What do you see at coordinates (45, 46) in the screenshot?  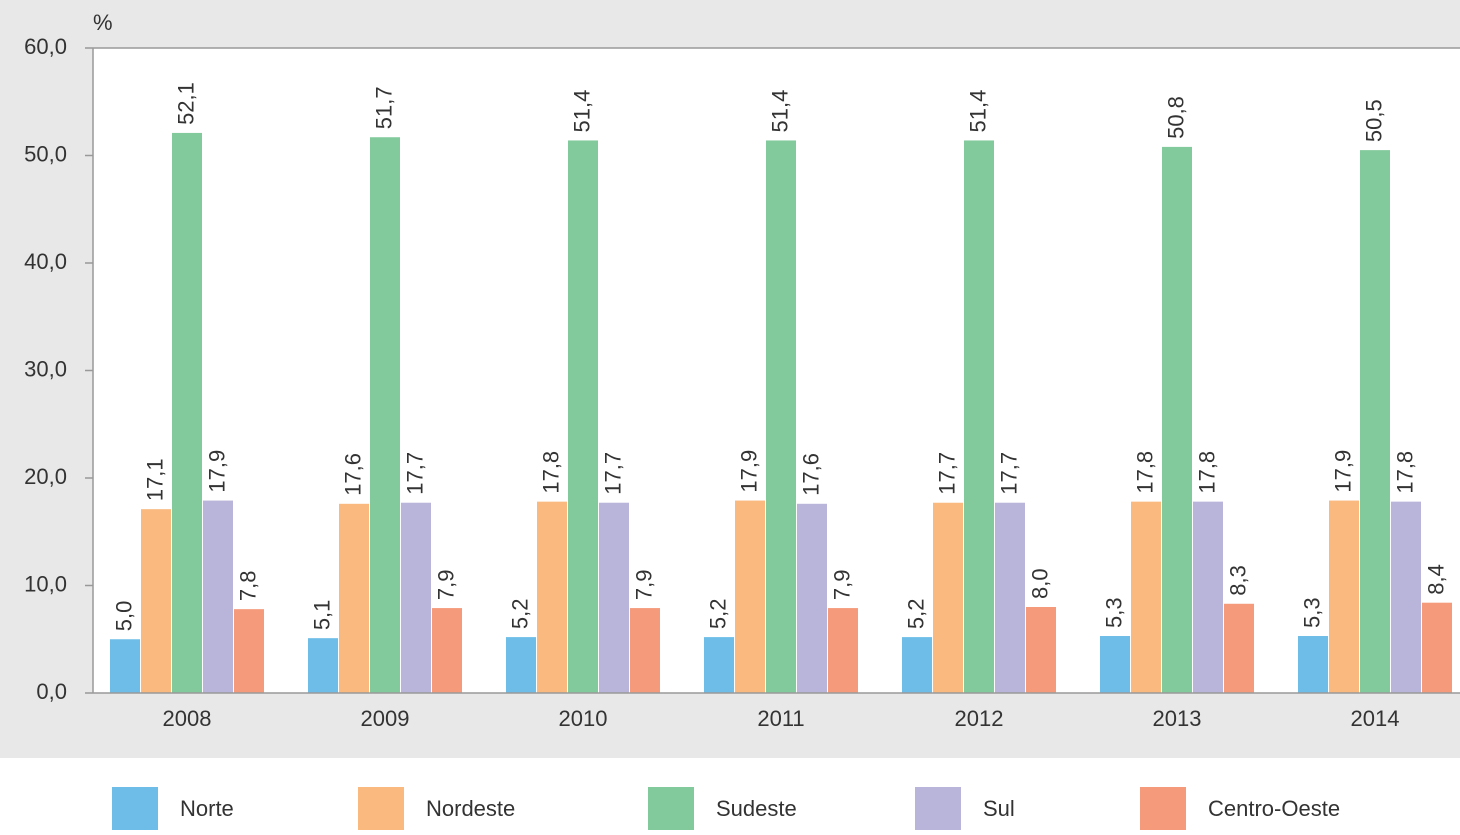 I see `y-tick-label: 60,0` at bounding box center [45, 46].